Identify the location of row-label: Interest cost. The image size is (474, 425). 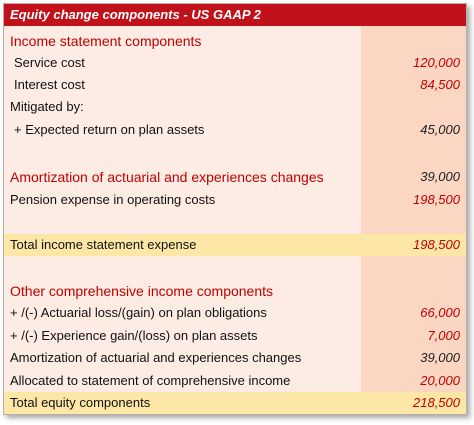
(49, 84).